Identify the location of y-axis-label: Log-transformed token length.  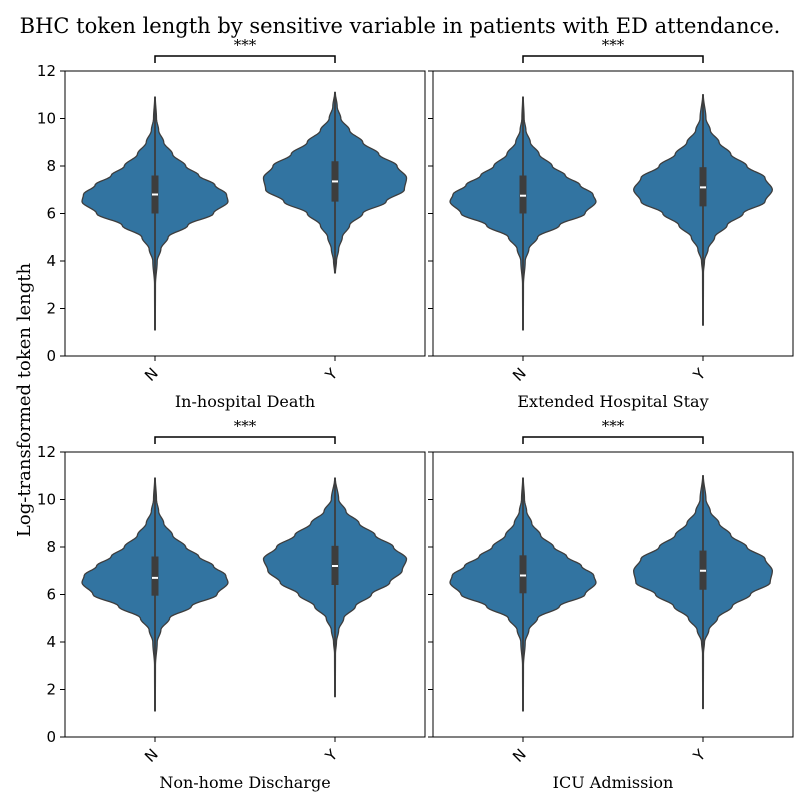
(24, 400).